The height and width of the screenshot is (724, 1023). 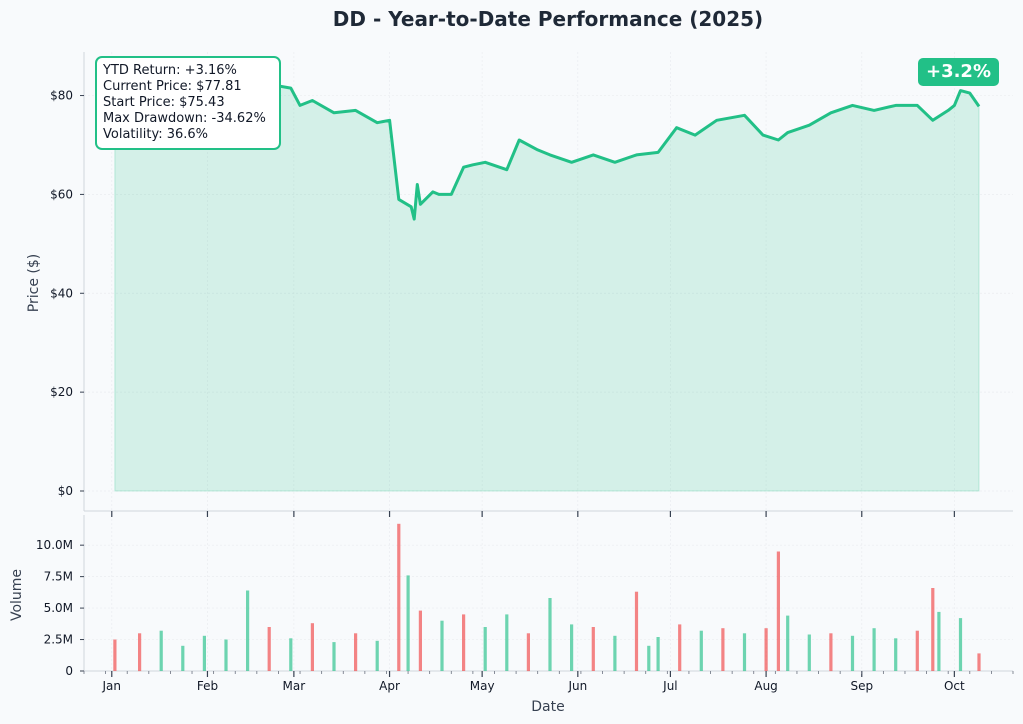 I want to click on volume-y-tick-label: 0, so click(x=69, y=671).